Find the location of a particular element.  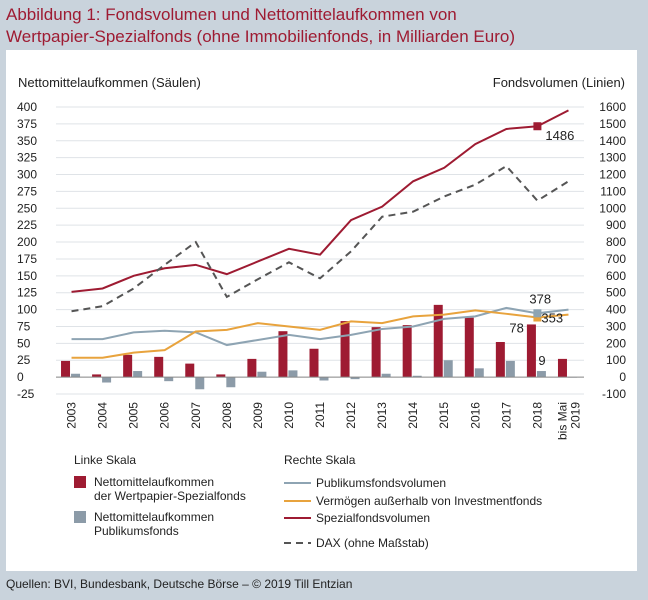

left-tick-label: 0 is located at coordinates (20, 377).